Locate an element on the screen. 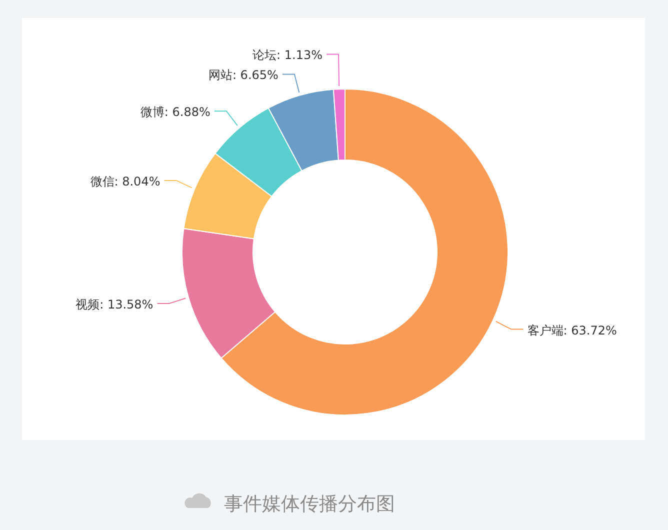 The image size is (668, 530). slice-label: 论坛 is located at coordinates (264, 55).